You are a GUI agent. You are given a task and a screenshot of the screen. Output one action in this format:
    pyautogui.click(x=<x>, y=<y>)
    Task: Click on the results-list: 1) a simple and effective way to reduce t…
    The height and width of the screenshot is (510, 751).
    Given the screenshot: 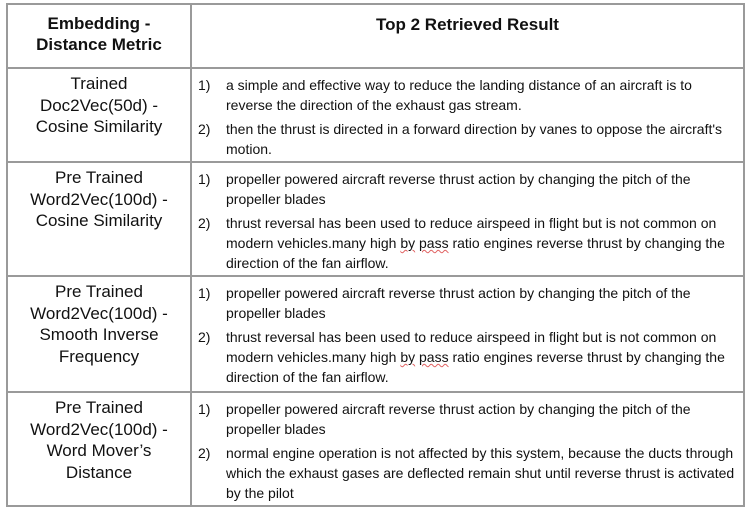 What is the action you would take?
    pyautogui.click(x=467, y=117)
    